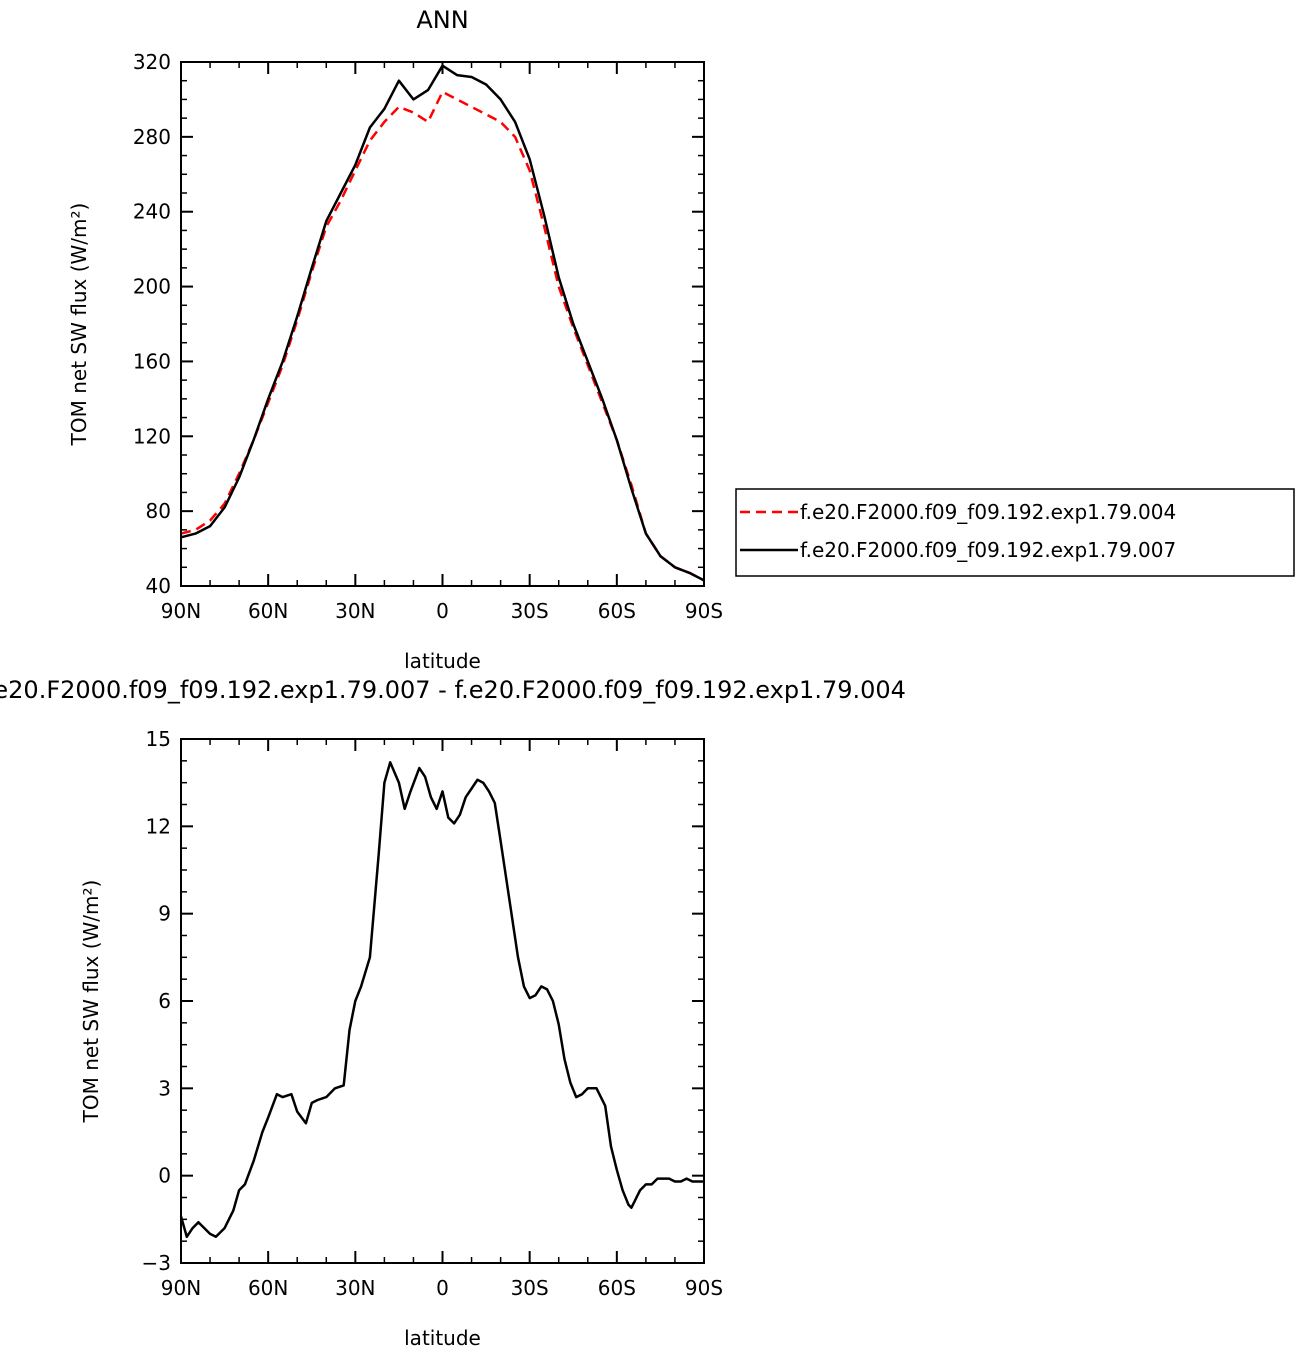 This screenshot has width=1301, height=1352. I want to click on y-tick-label: 120, so click(152, 436).